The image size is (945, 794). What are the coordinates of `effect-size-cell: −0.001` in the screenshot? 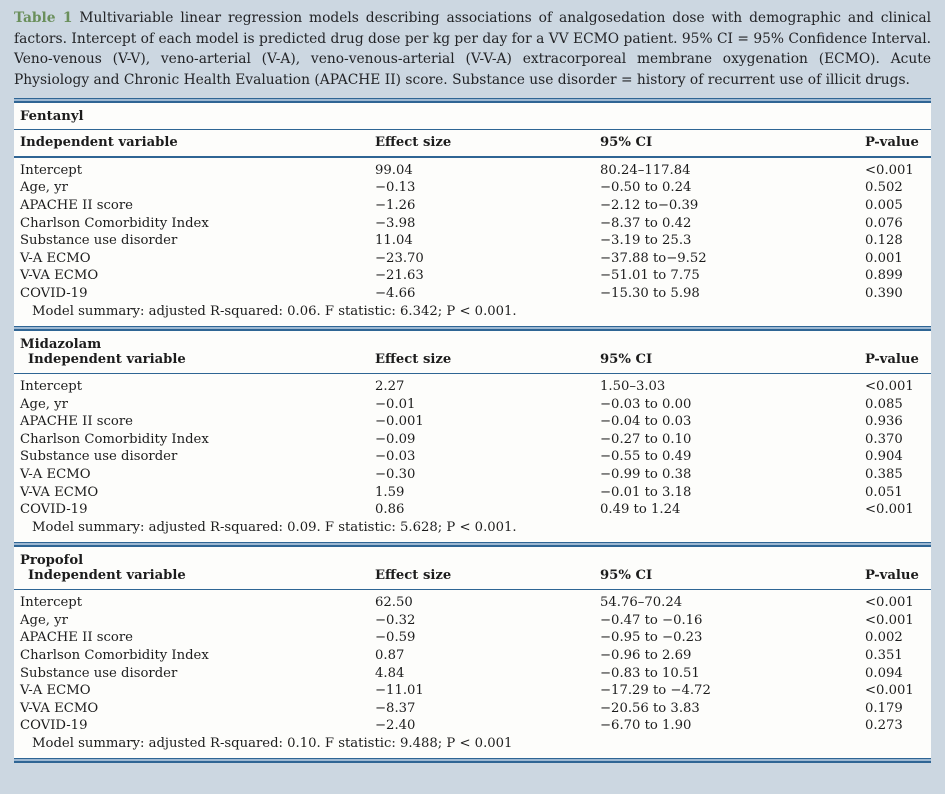 It's located at (399, 422).